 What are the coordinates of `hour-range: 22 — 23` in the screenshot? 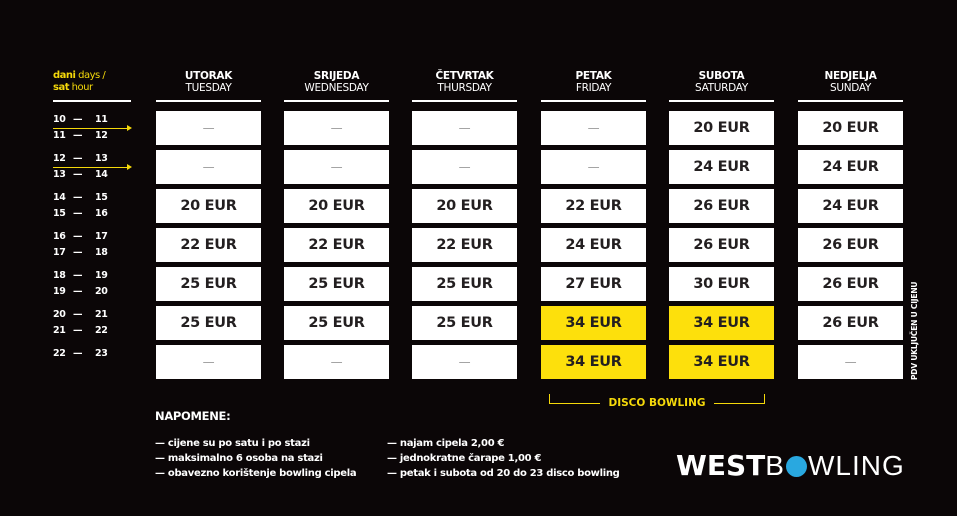 It's located at (83, 353).